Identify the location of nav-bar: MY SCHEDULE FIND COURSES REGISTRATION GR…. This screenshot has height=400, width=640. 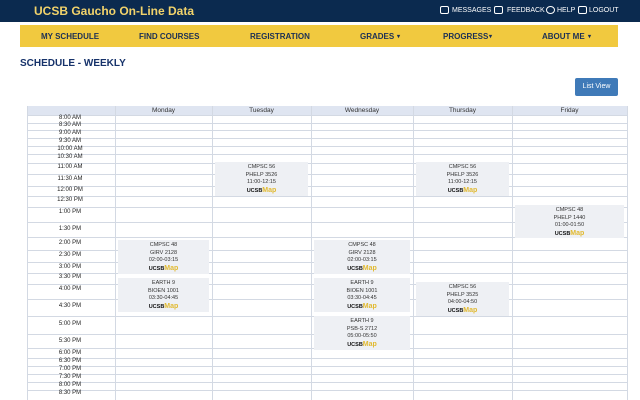
(319, 36).